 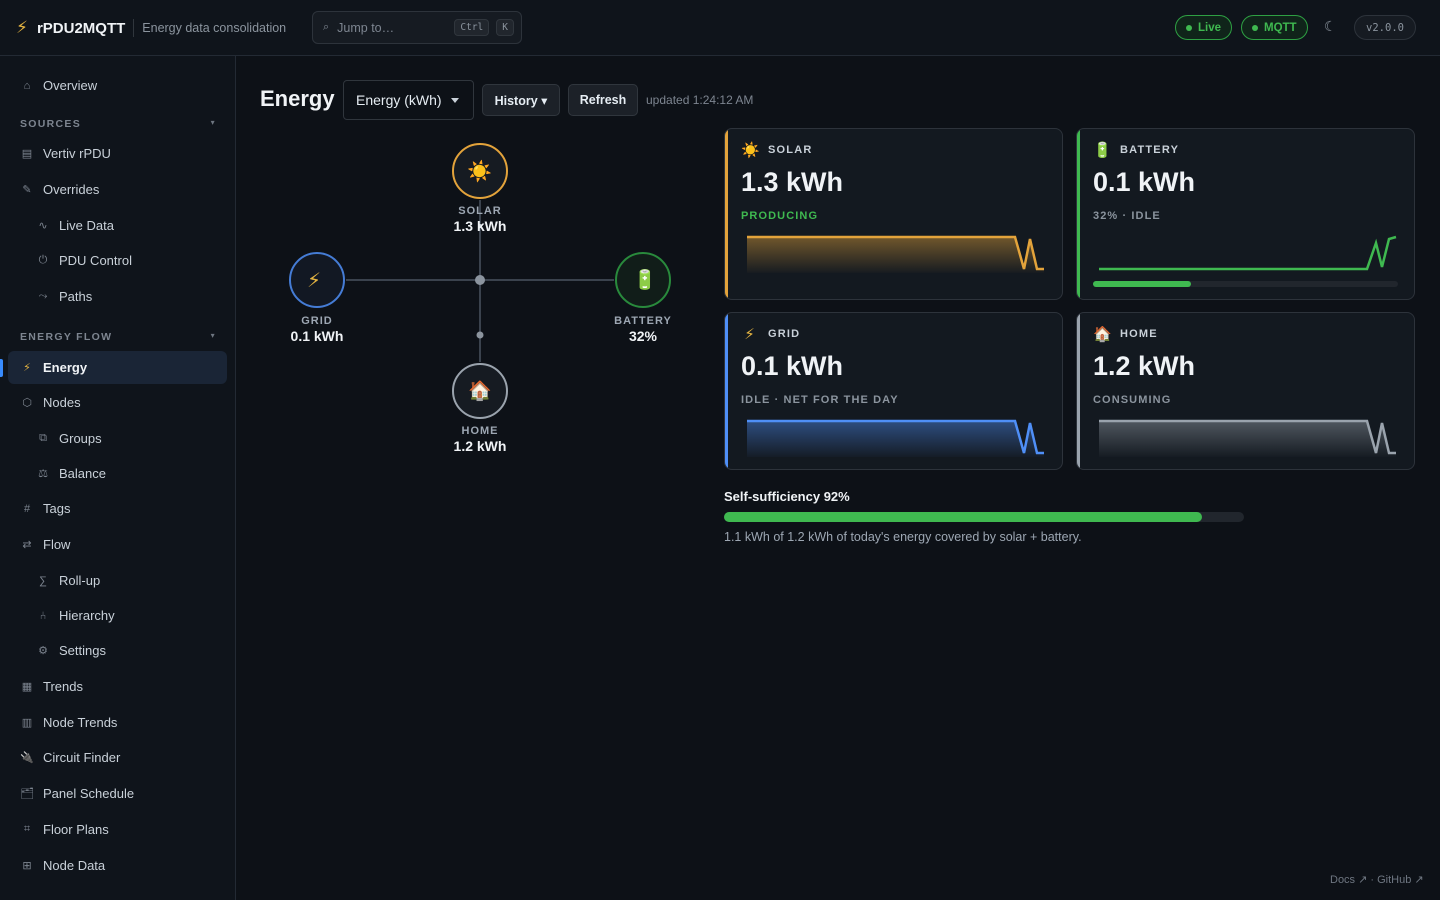 What do you see at coordinates (66, 337) in the screenshot?
I see `section-label: ENERGY FLOW` at bounding box center [66, 337].